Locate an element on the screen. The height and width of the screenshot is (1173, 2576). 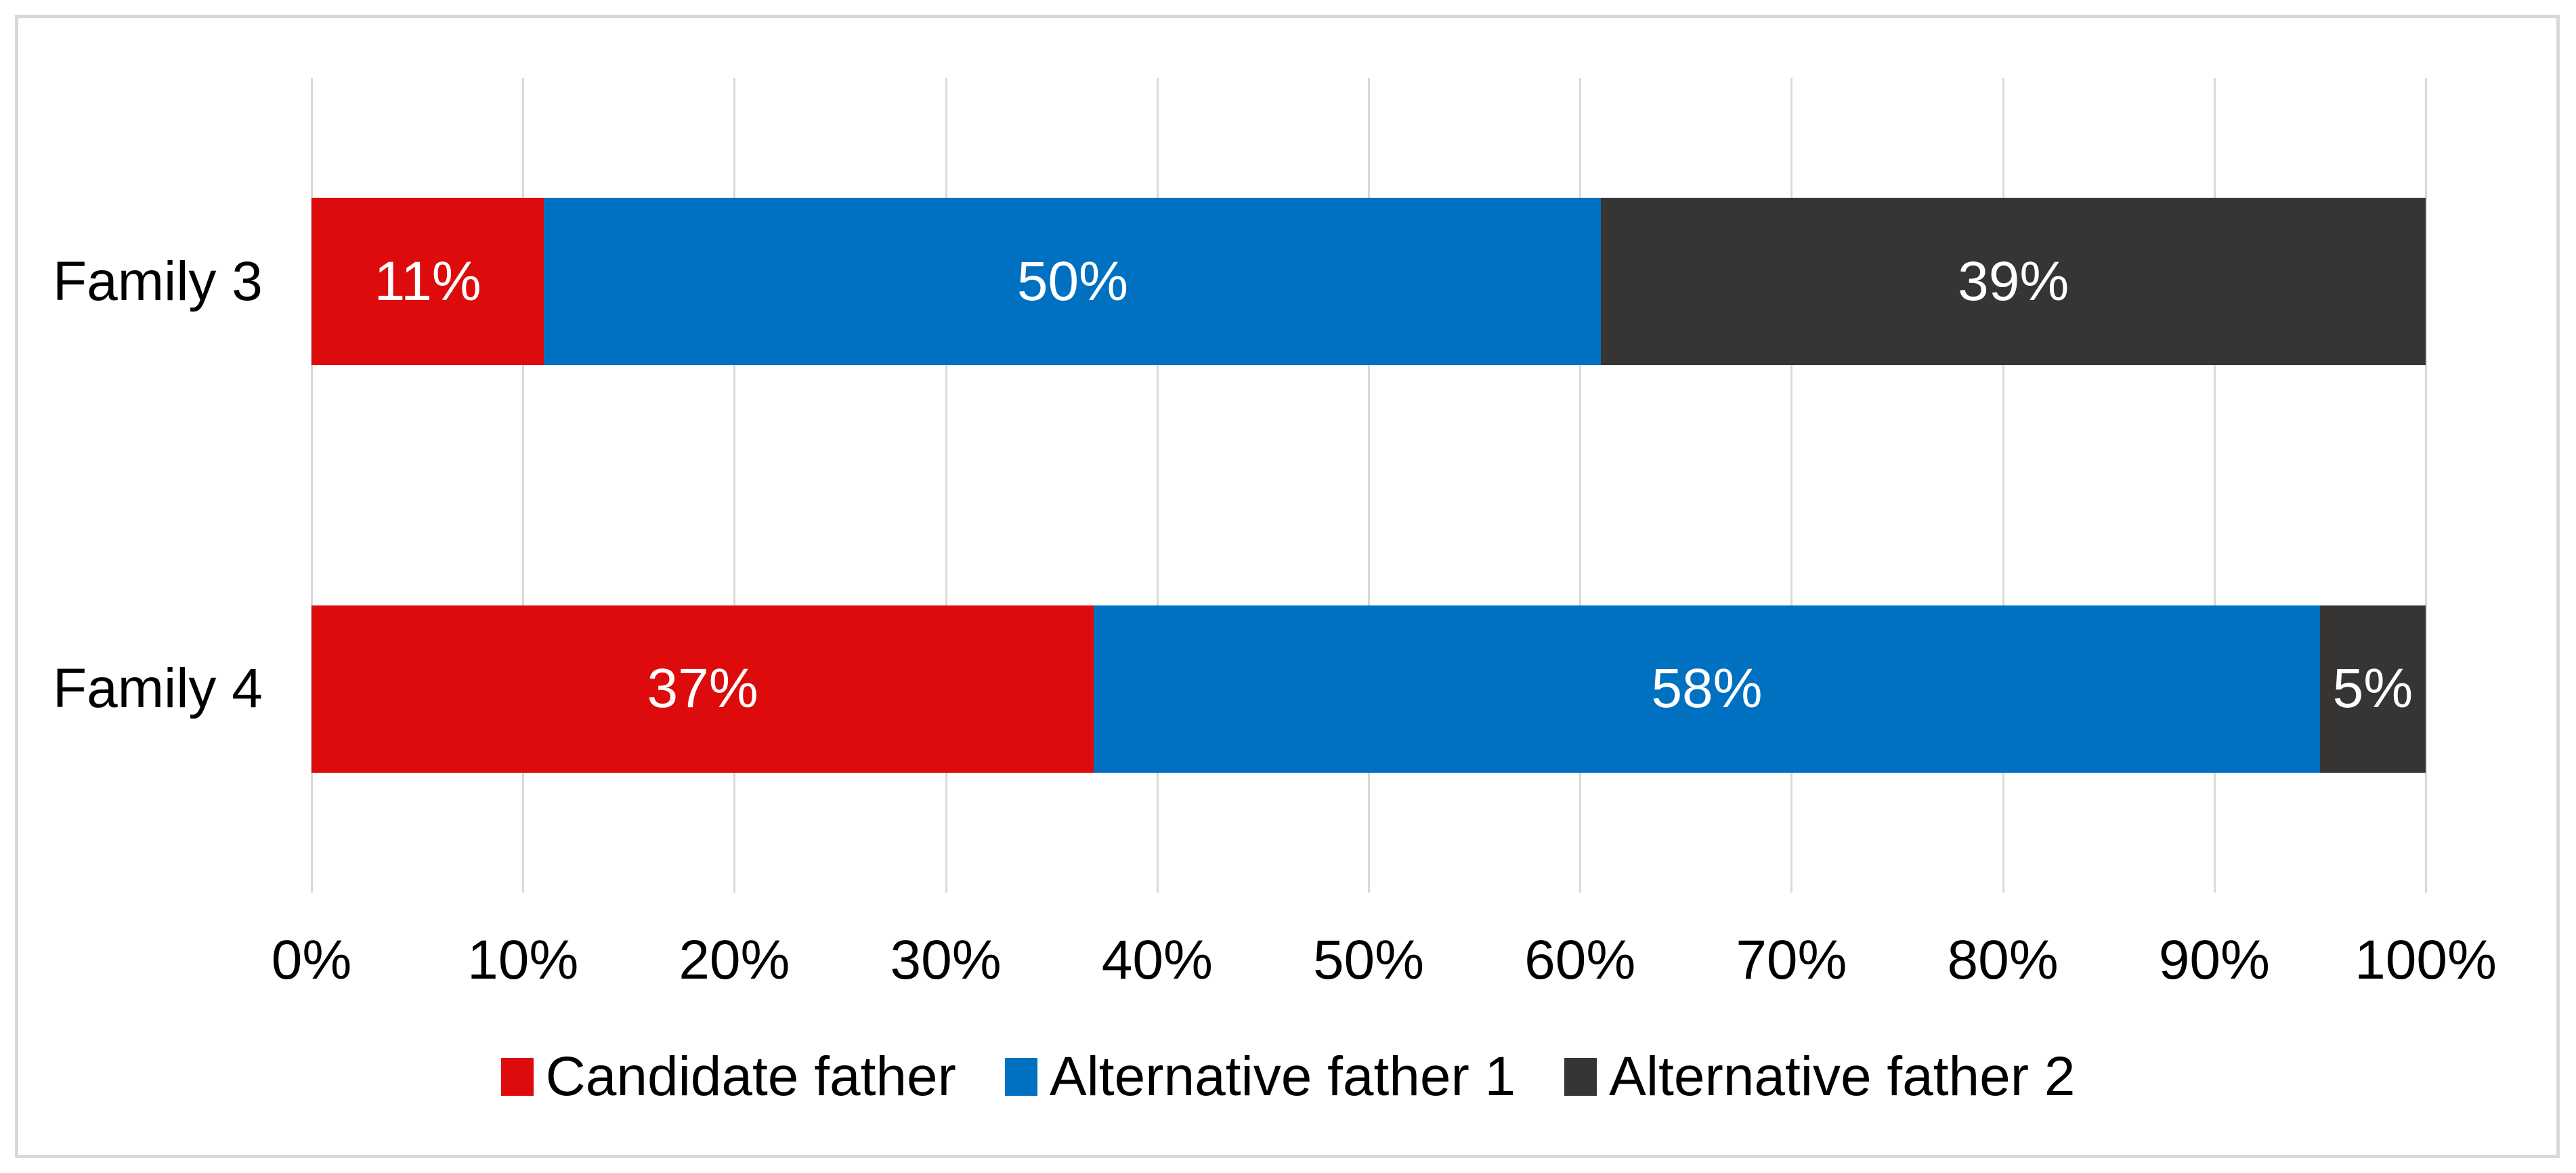
category-label: Family 4 is located at coordinates (158, 689).